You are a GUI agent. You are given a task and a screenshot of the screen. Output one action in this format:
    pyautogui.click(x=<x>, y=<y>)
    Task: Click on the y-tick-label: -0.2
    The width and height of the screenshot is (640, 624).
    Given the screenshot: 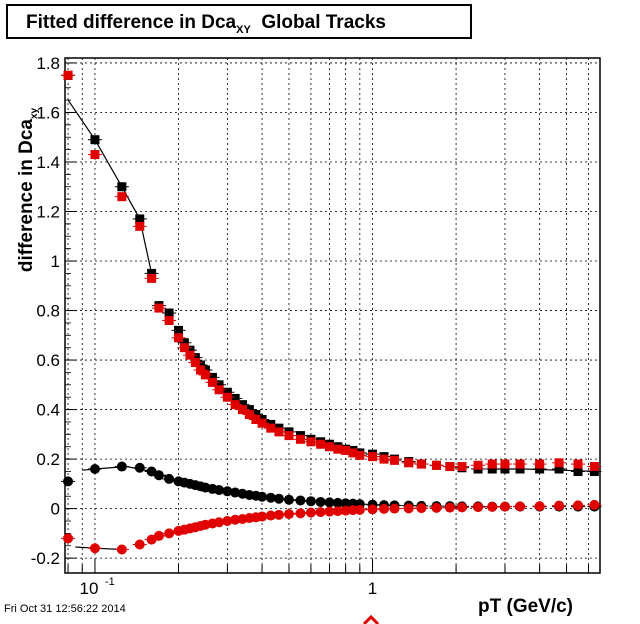 What is the action you would take?
    pyautogui.click(x=45, y=558)
    